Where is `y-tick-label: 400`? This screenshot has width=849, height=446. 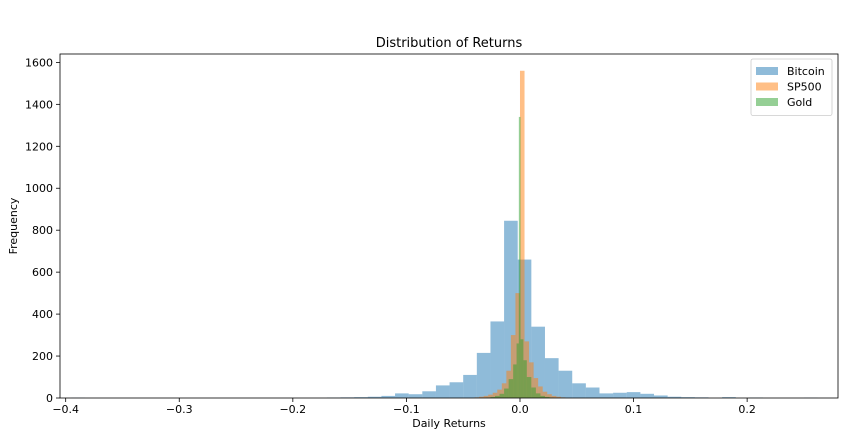 y-tick-label: 400 is located at coordinates (42, 314).